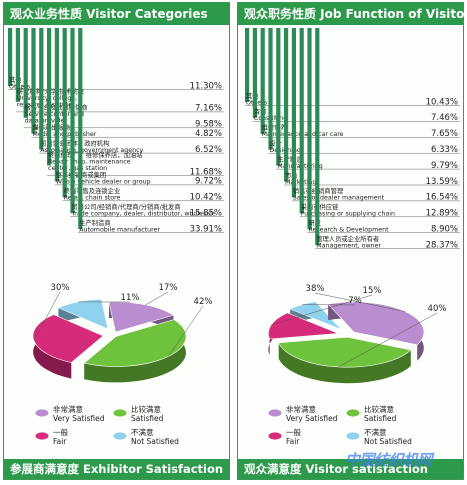 The image size is (467, 485). I want to click on visitor-pie-pct-2: 40%, so click(437, 309).